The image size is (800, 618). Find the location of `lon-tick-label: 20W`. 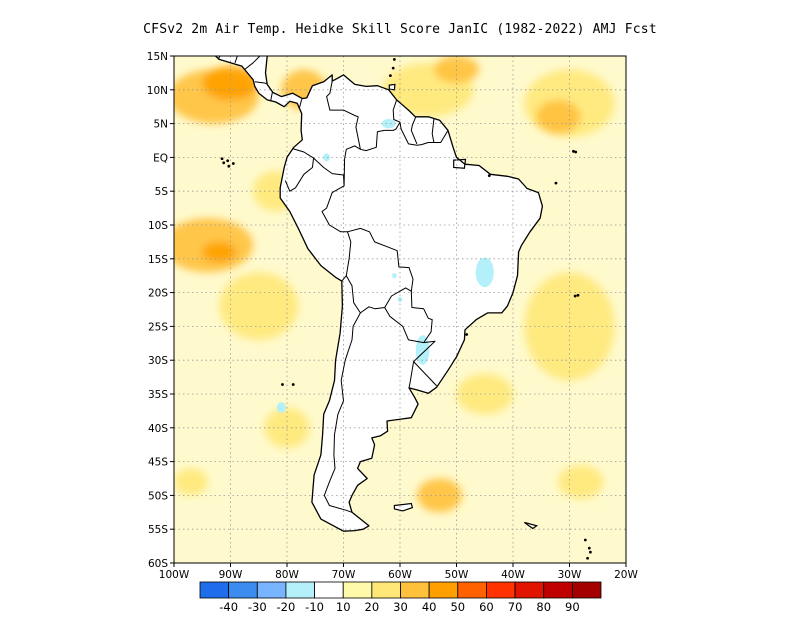

lon-tick-label: 20W is located at coordinates (626, 575).